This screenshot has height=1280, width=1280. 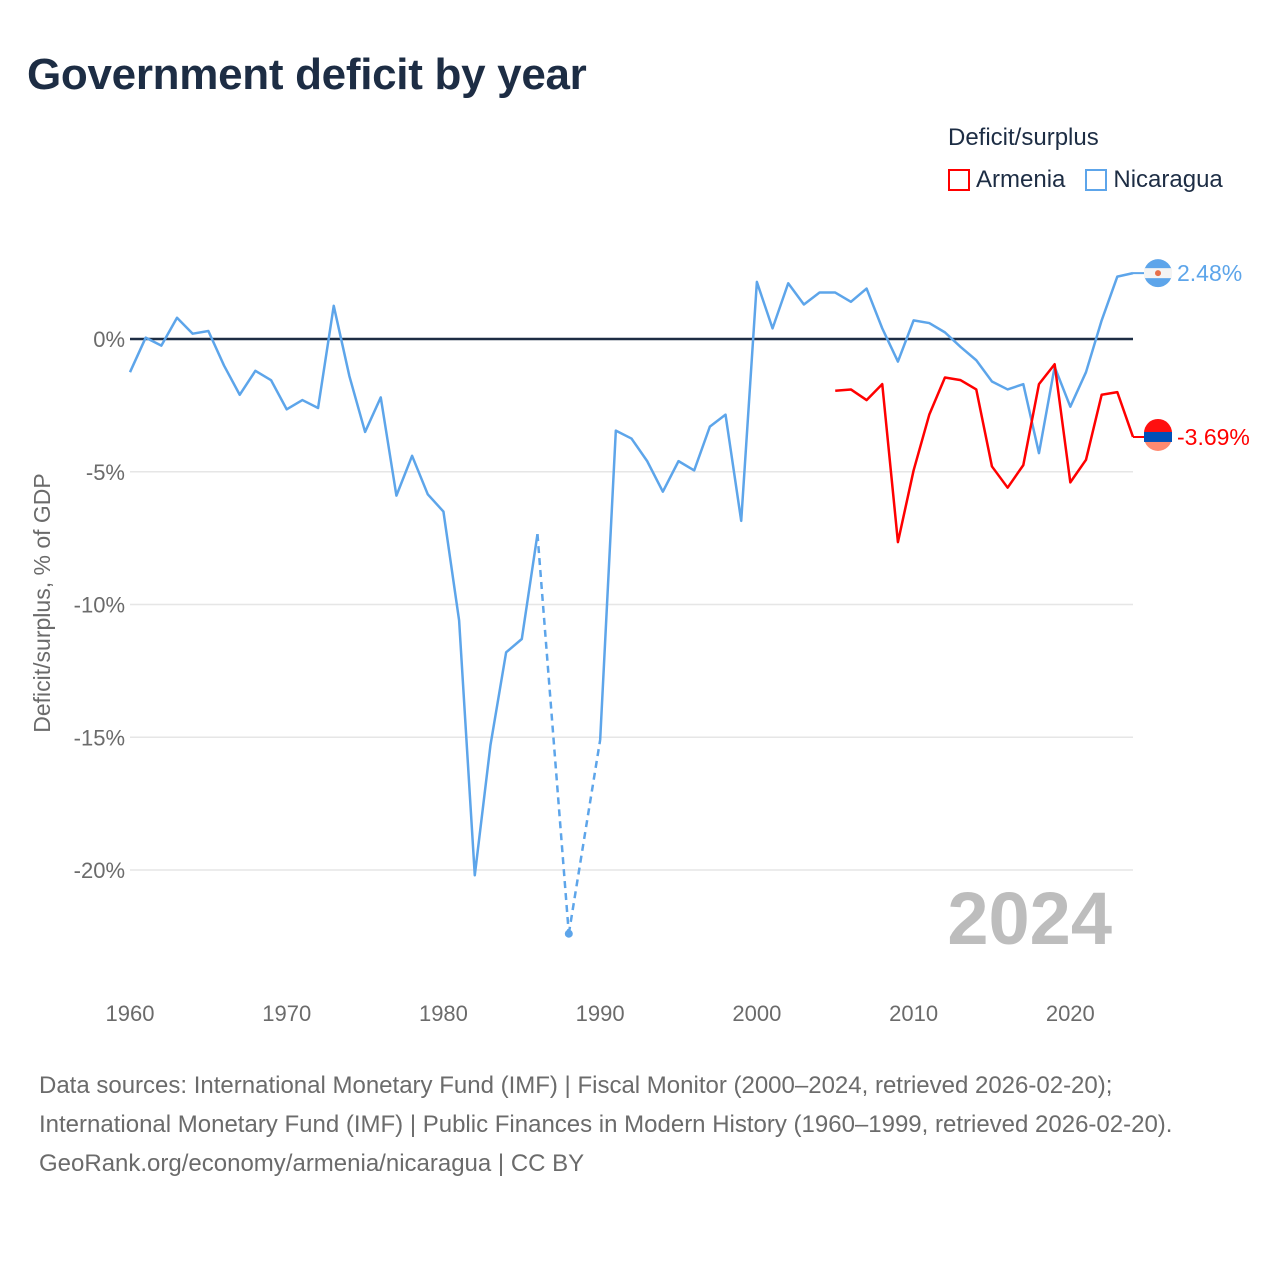 What do you see at coordinates (600, 1013) in the screenshot?
I see `x-tick-label: 1990` at bounding box center [600, 1013].